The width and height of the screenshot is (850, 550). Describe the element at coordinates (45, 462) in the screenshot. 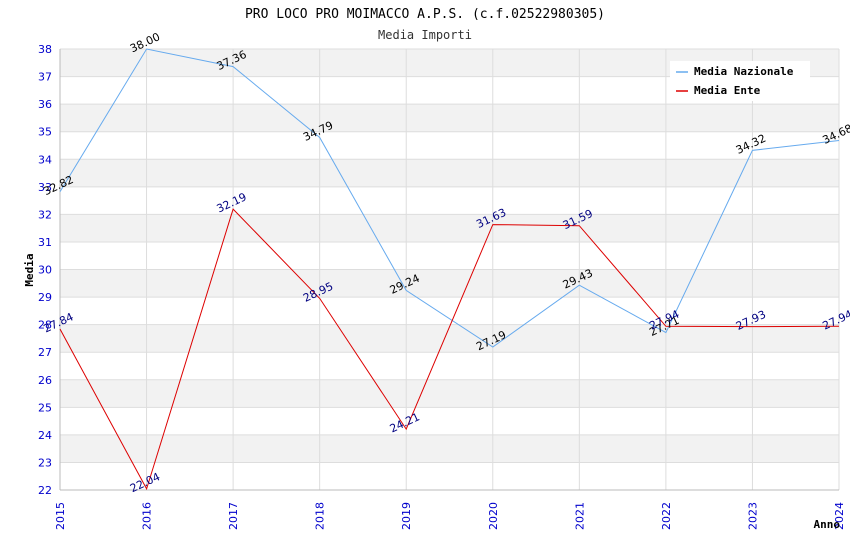

I see `y-tick-label: 23` at that location.